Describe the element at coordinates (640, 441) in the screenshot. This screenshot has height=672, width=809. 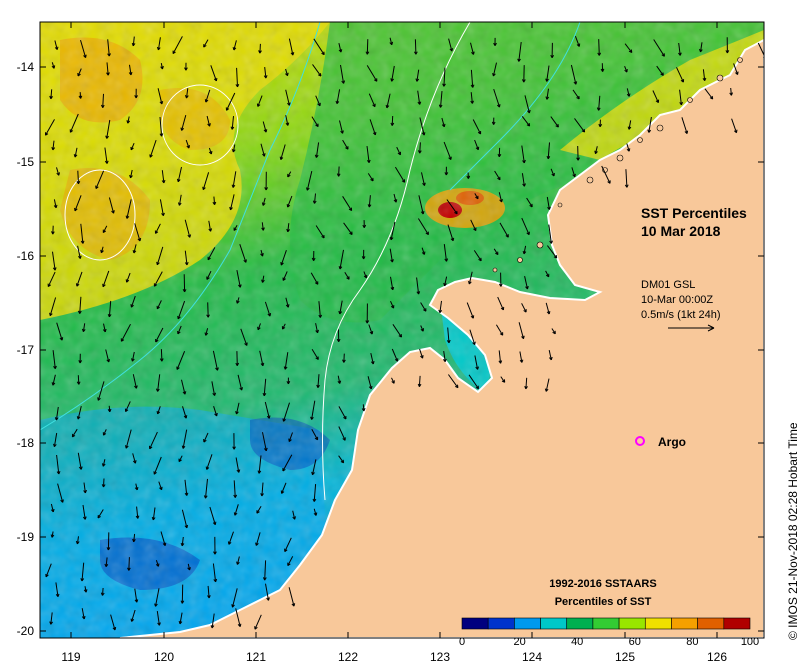
I see `argo-float-marker` at that location.